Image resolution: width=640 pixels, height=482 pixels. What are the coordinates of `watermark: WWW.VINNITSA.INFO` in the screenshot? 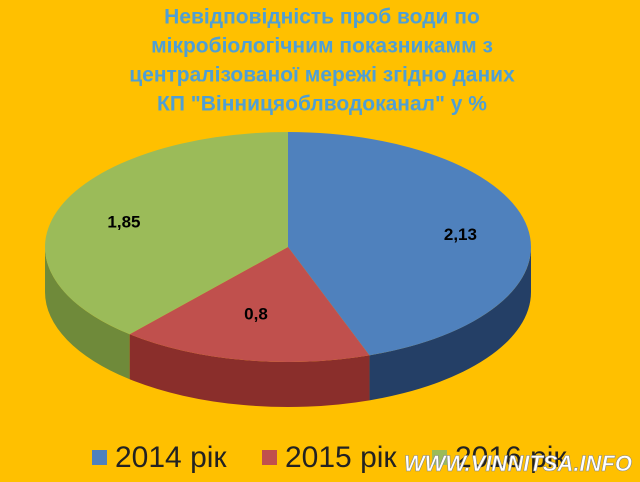 It's located at (518, 463).